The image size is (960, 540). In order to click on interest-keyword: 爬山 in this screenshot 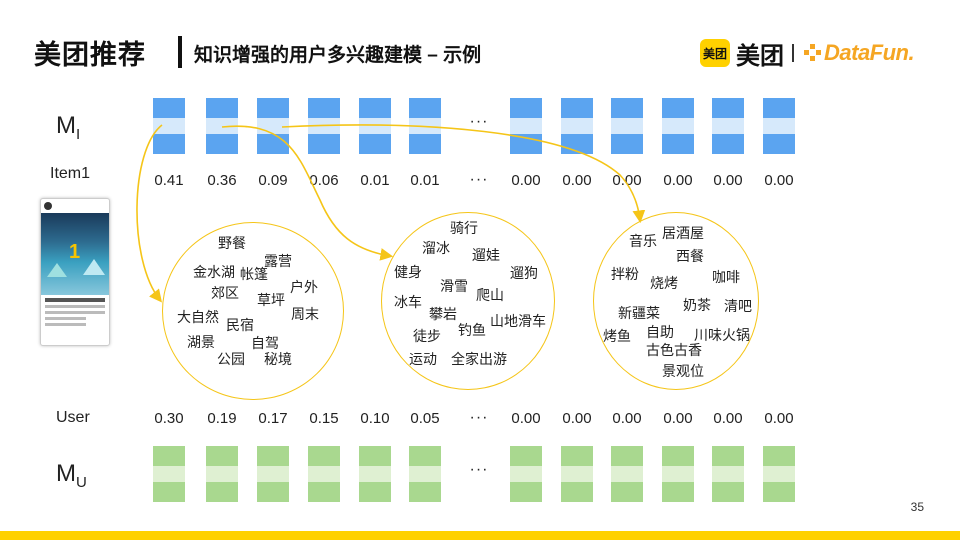, I will do `click(490, 295)`.